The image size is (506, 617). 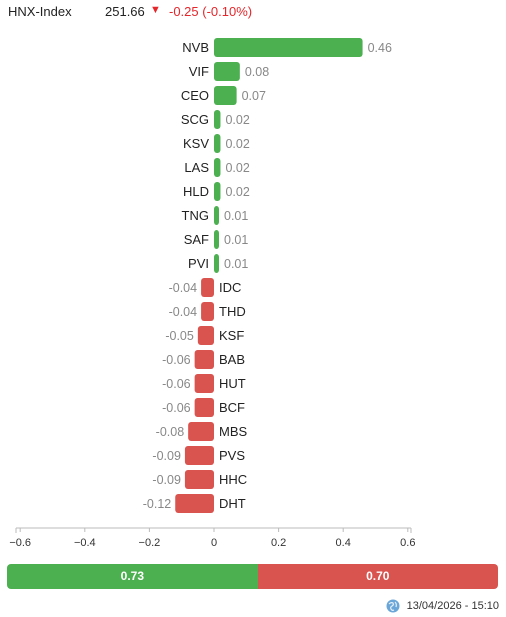 I want to click on negative-total-segment: 0.70, so click(x=377, y=576).